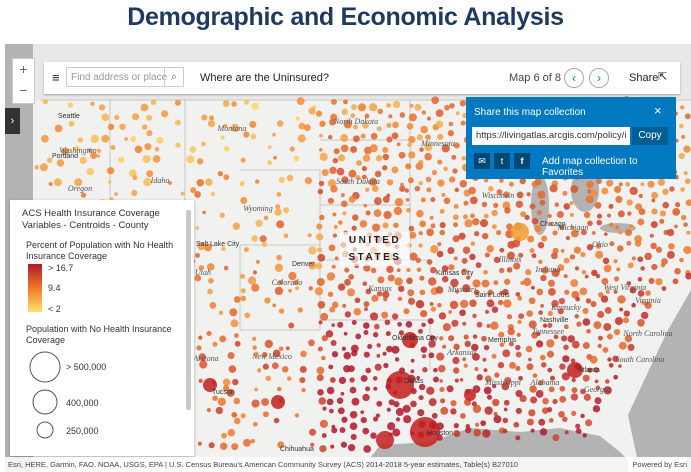  What do you see at coordinates (522, 161) in the screenshot?
I see `facebook-button: f` at bounding box center [522, 161].